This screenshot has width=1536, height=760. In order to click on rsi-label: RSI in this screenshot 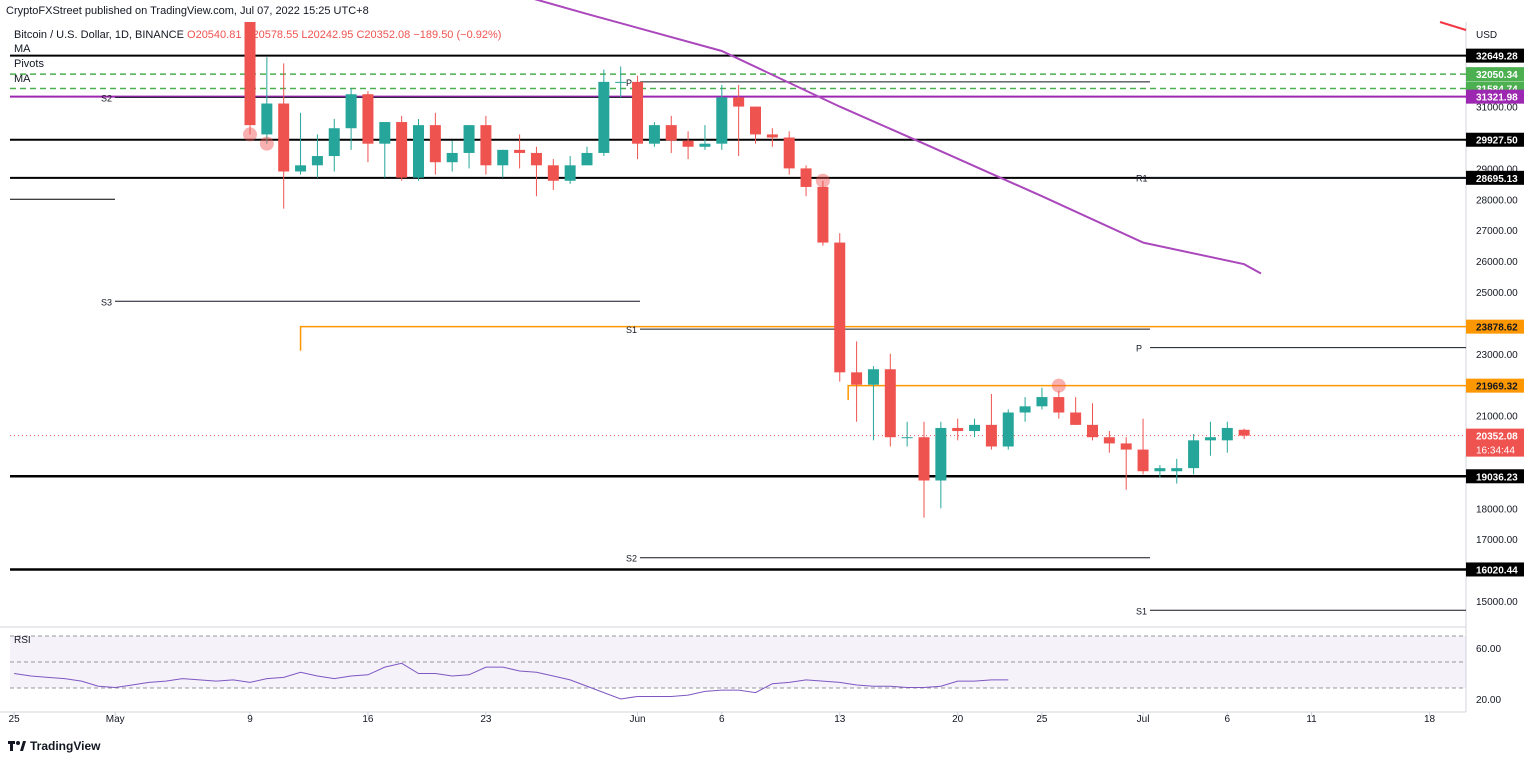, I will do `click(22, 640)`.